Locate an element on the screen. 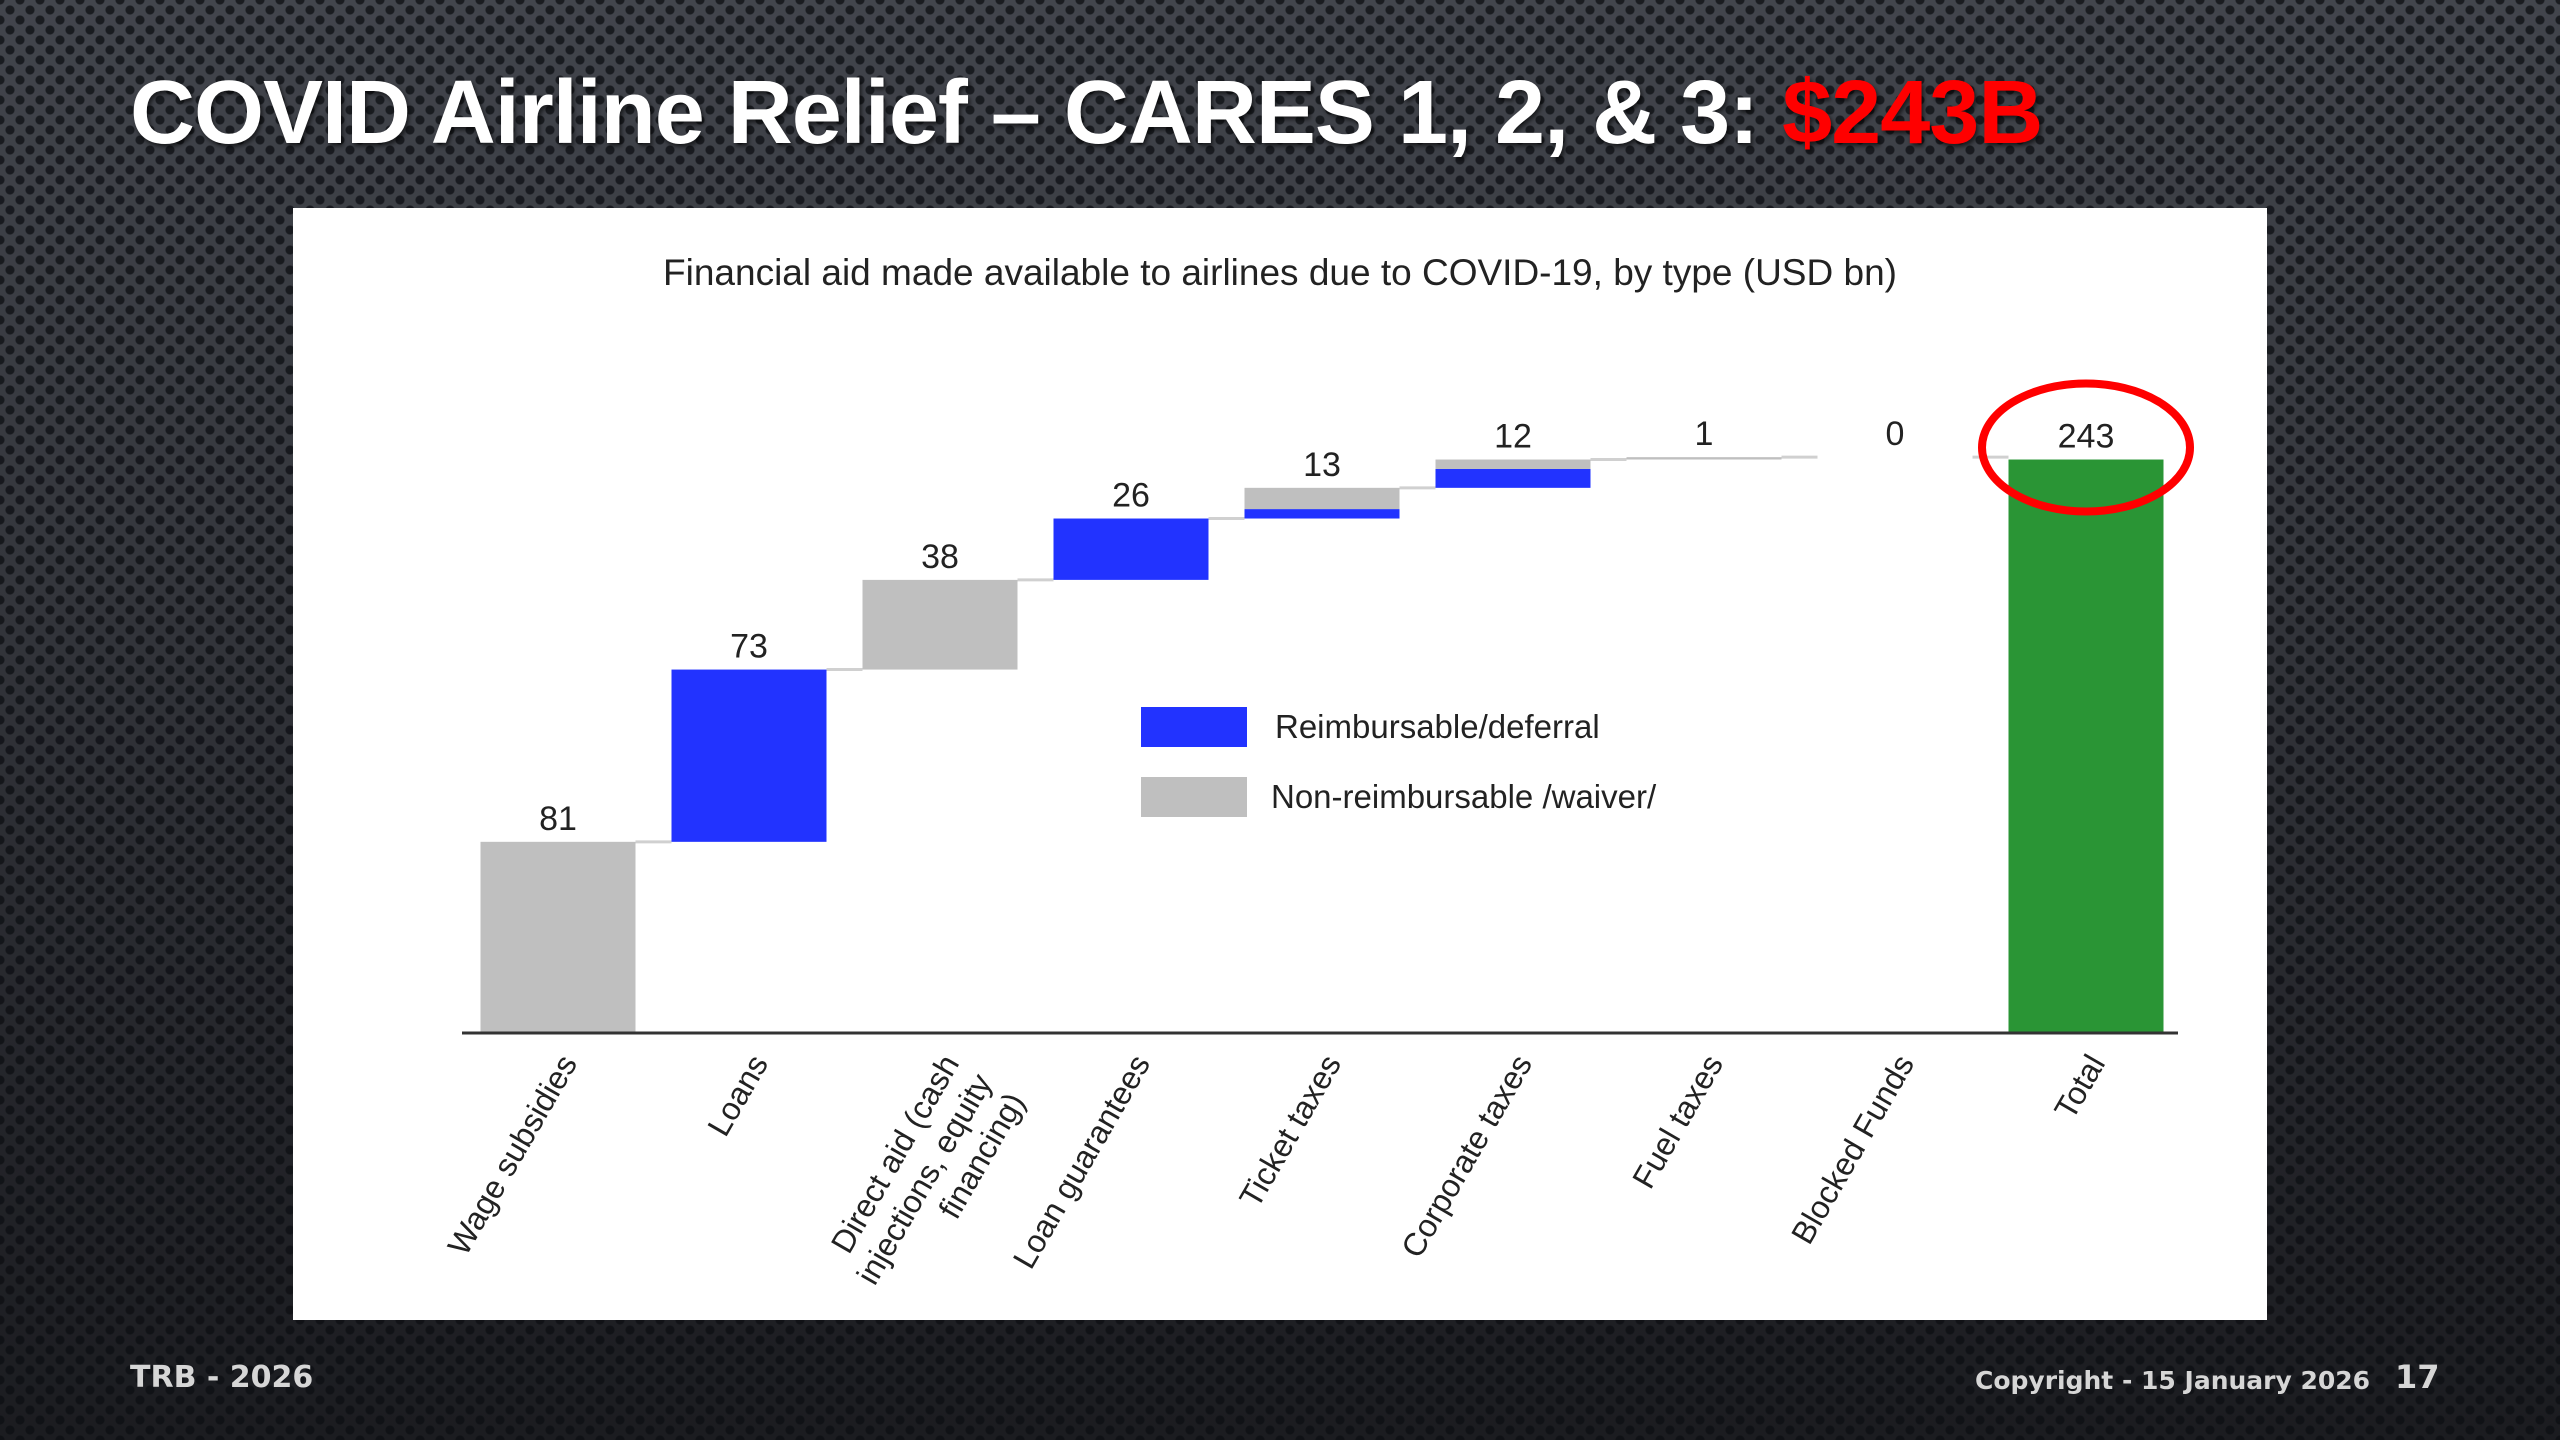 The width and height of the screenshot is (2560, 1440). category-label: Loans is located at coordinates (737, 1096).